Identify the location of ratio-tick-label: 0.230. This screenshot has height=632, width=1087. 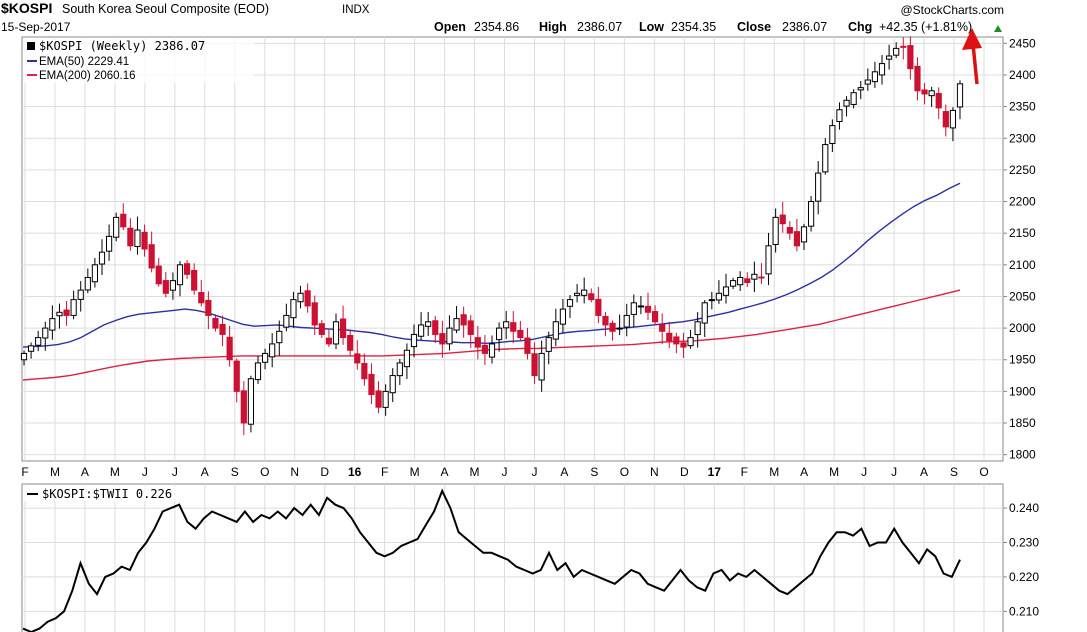
(1024, 543).